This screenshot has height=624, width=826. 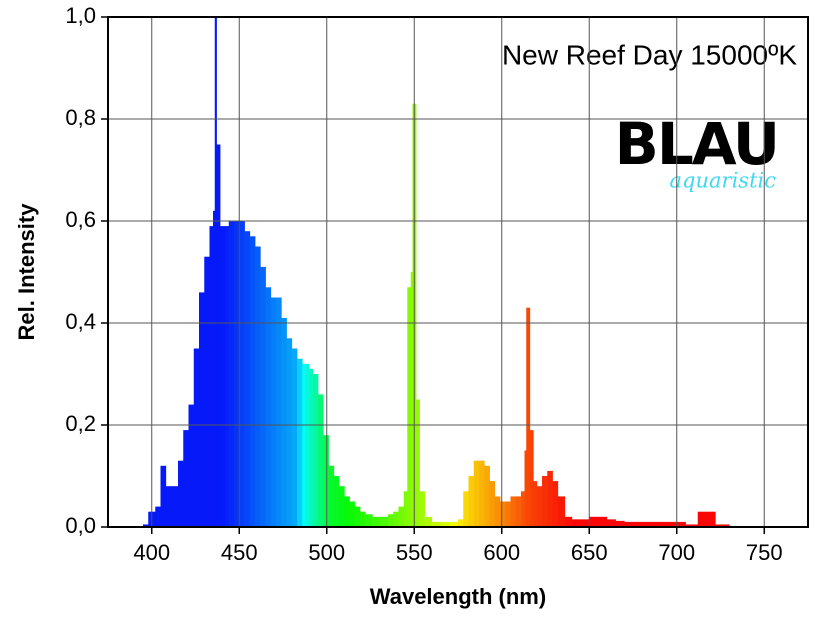 What do you see at coordinates (80, 15) in the screenshot?
I see `y-tick-label: 1,0` at bounding box center [80, 15].